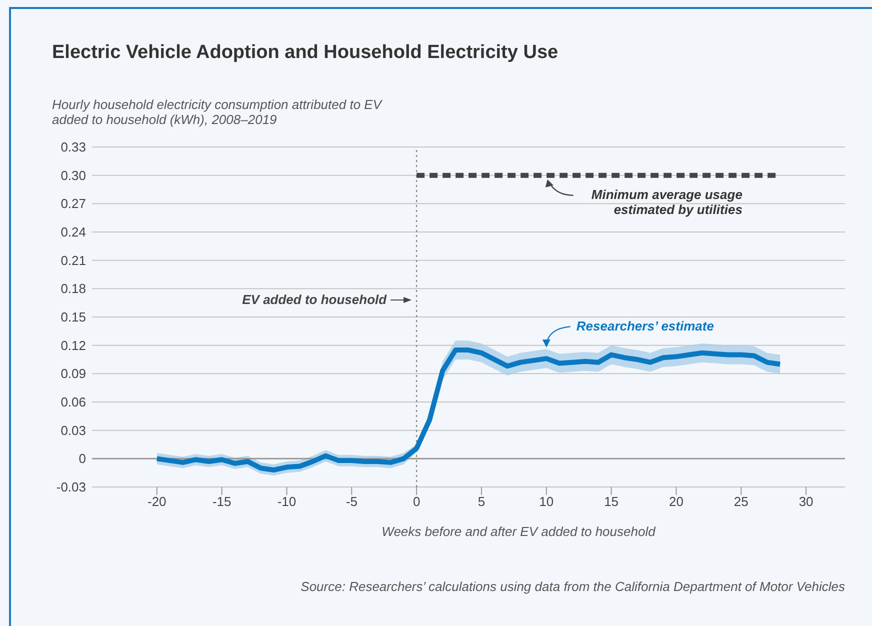 The image size is (872, 626). I want to click on y-tick-label: 0.30, so click(73, 175).